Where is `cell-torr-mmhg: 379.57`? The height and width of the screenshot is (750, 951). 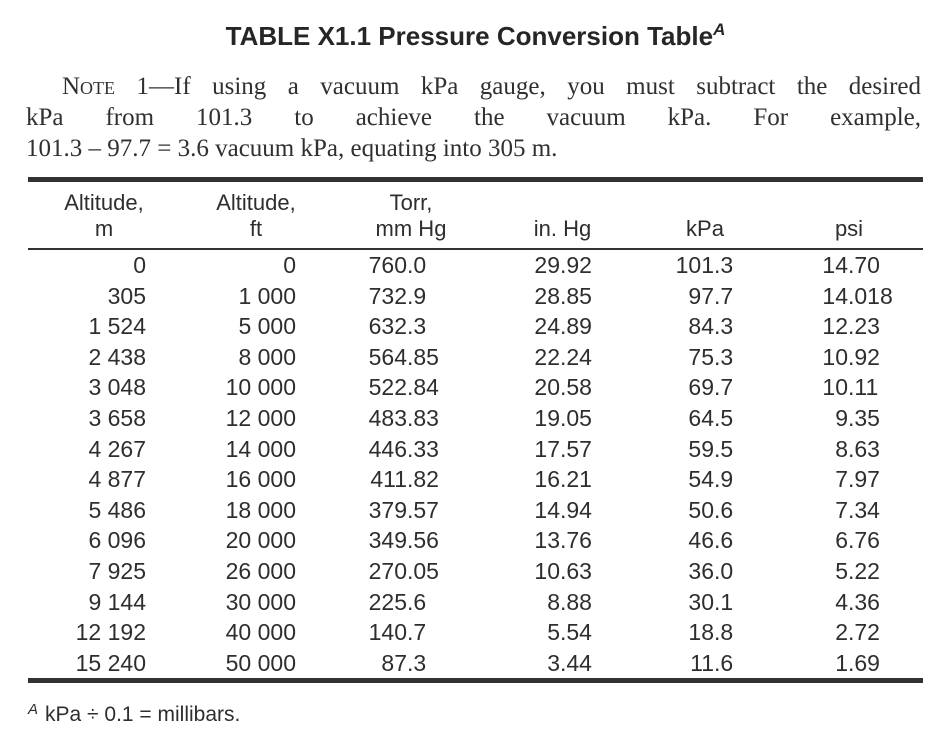
cell-torr-mmhg: 379.57 is located at coordinates (403, 509).